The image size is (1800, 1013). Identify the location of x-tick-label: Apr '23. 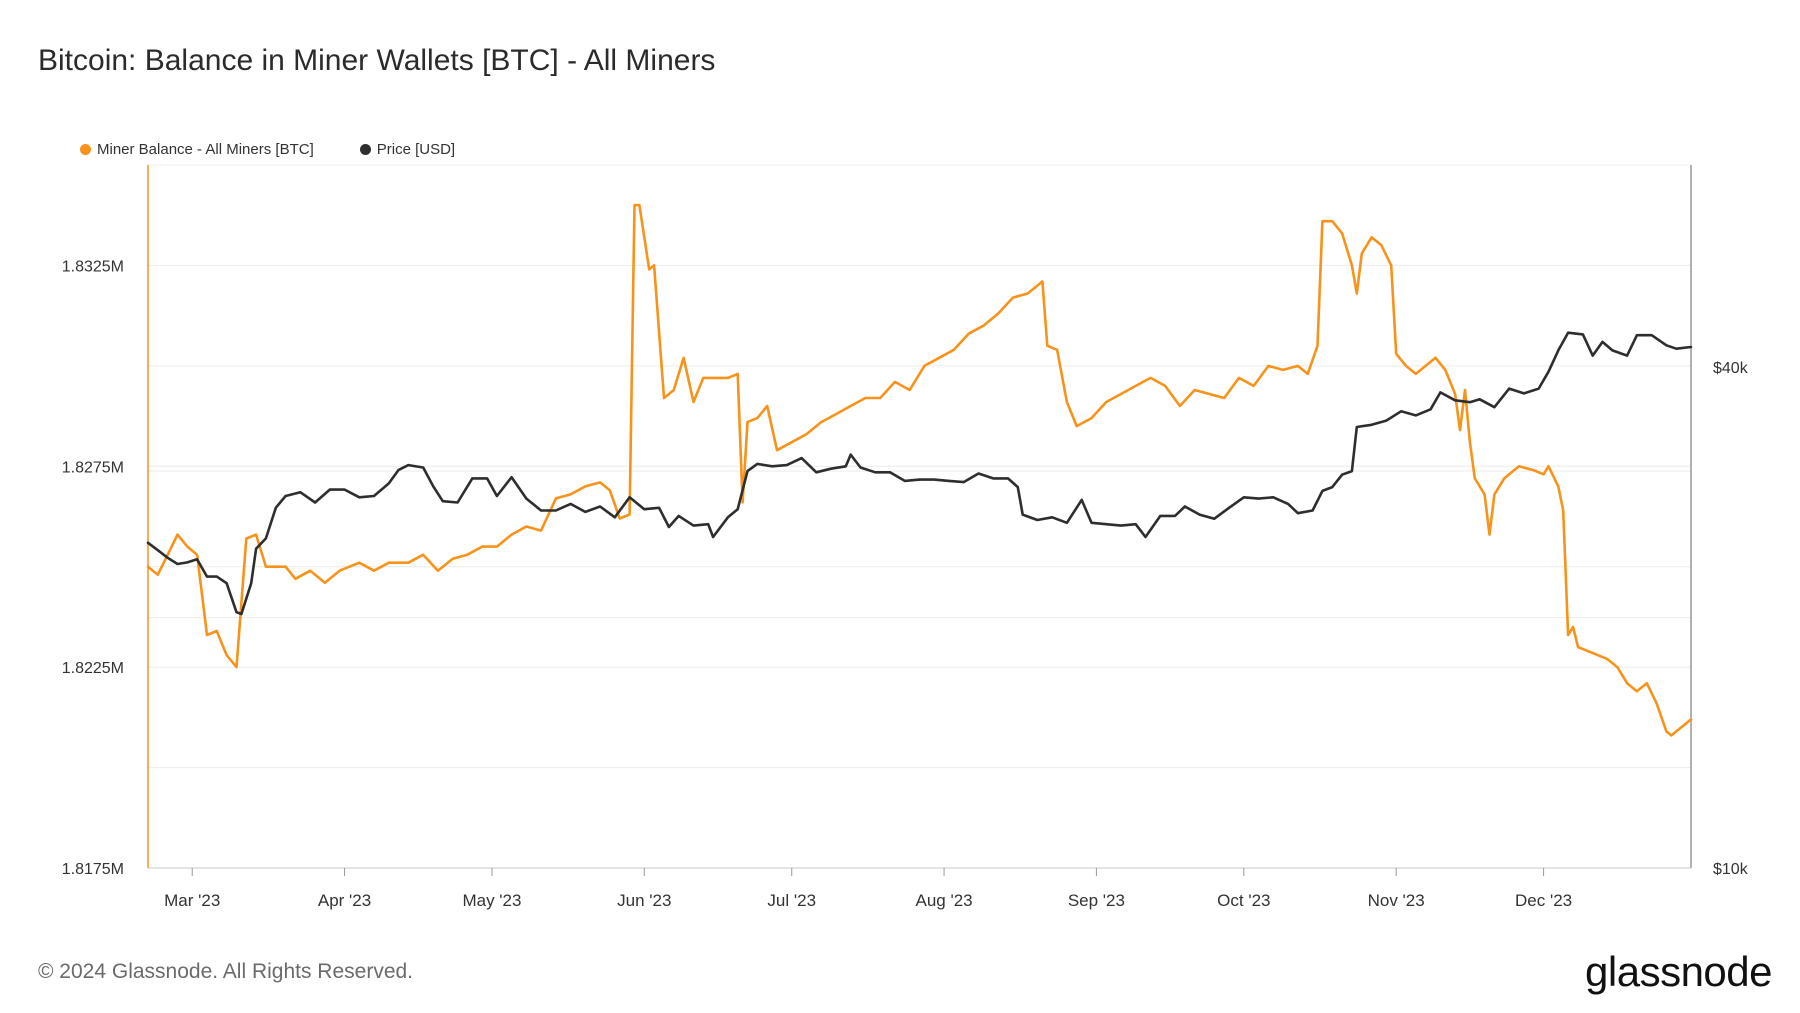
(344, 900).